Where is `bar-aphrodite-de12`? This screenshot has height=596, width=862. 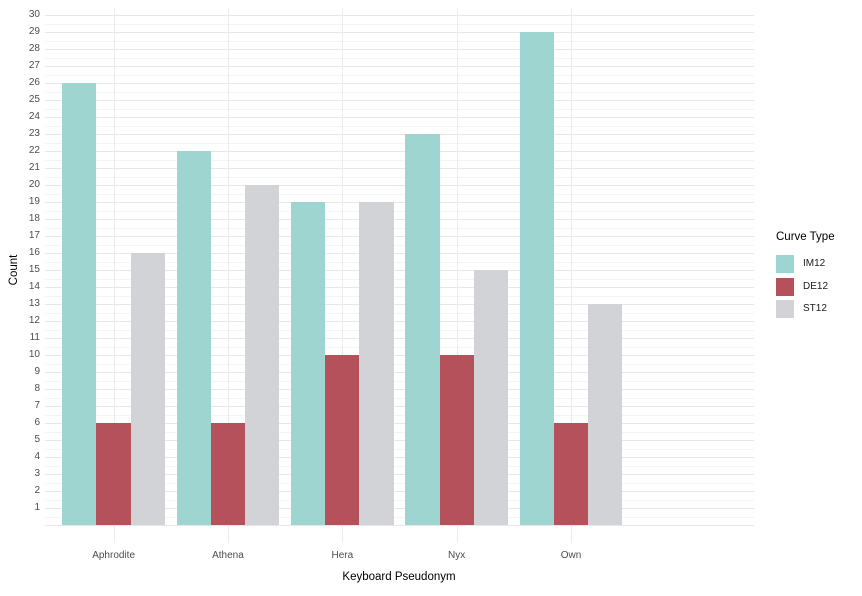 bar-aphrodite-de12 is located at coordinates (113, 474).